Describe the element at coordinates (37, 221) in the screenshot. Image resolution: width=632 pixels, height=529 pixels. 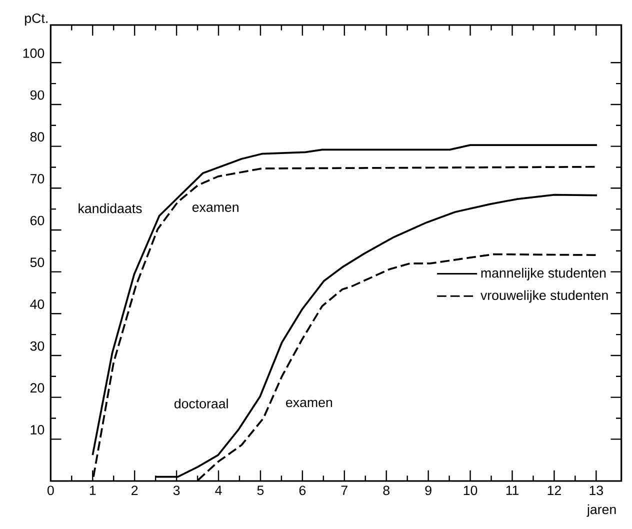
I see `y-tick-label: 60` at that location.